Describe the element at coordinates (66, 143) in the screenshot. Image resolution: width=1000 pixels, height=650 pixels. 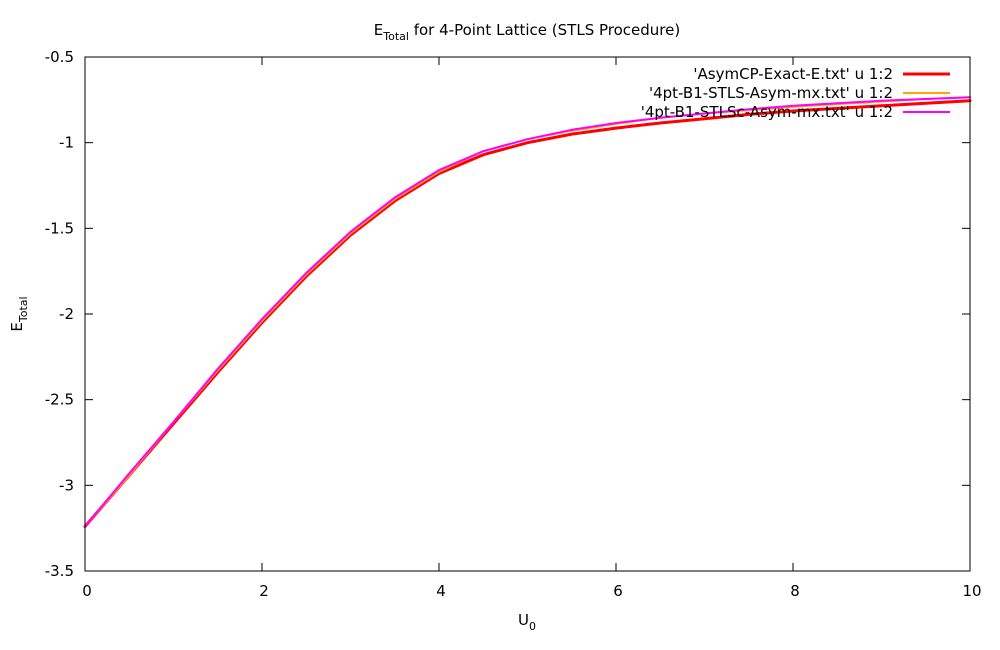
I see `y-tick-label: -1` at that location.